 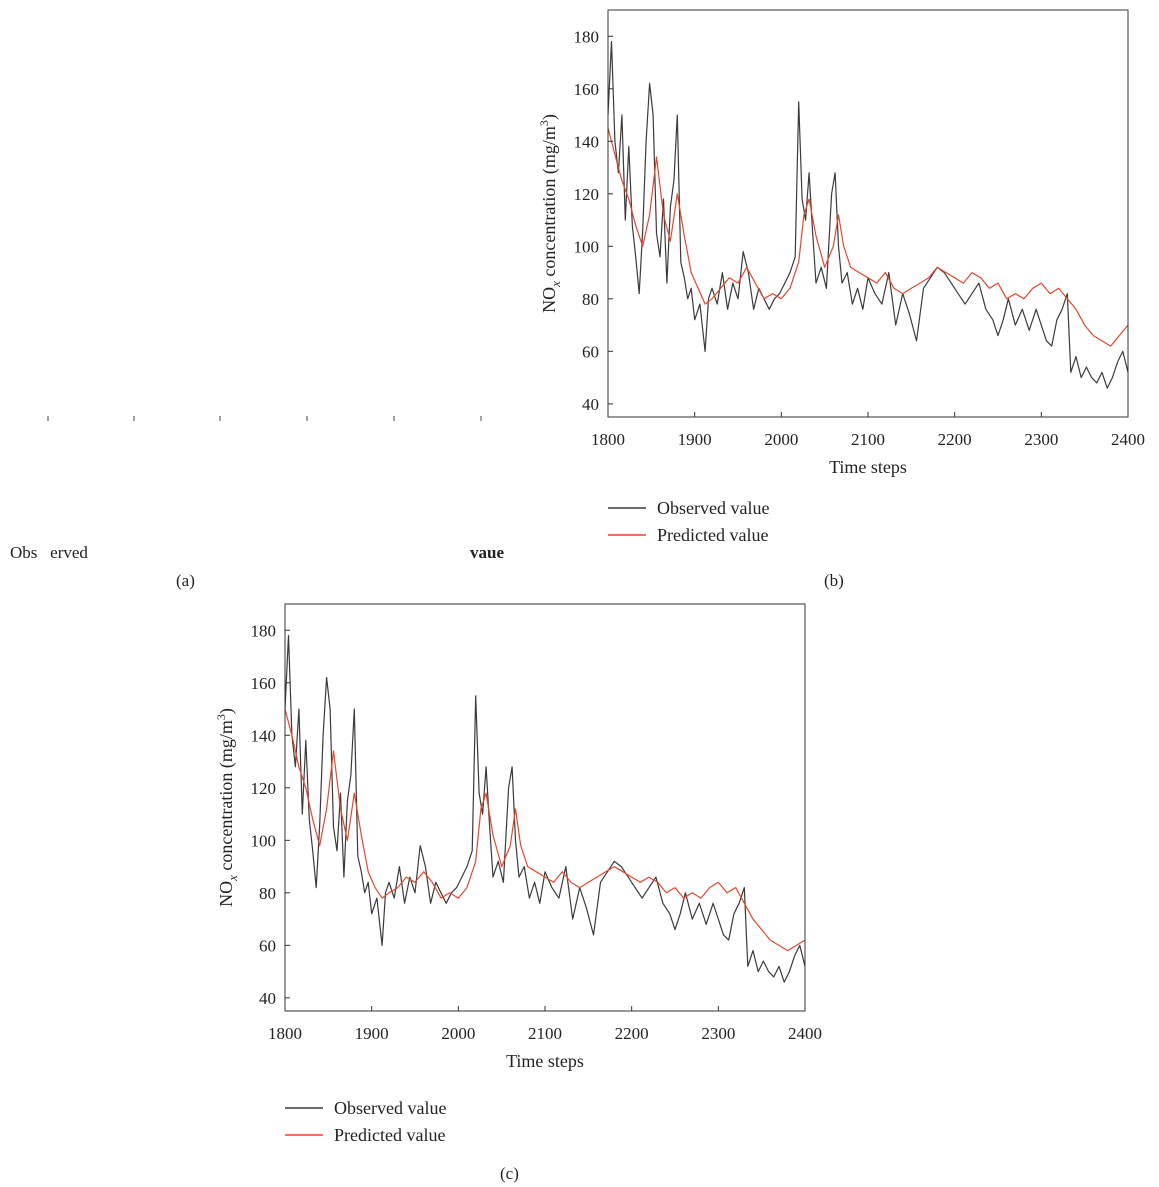 I want to click on series-line-predicted-b, so click(x=868, y=237).